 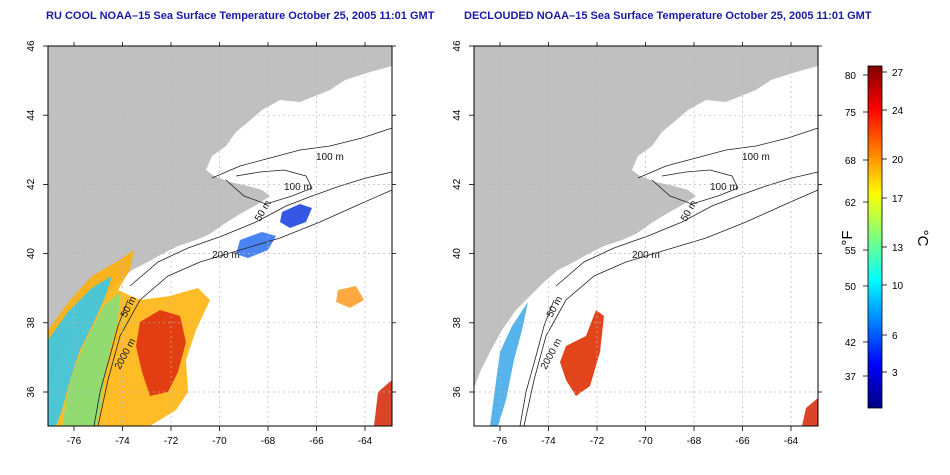 I want to click on left-y-tick-label: 40, so click(x=31, y=254).